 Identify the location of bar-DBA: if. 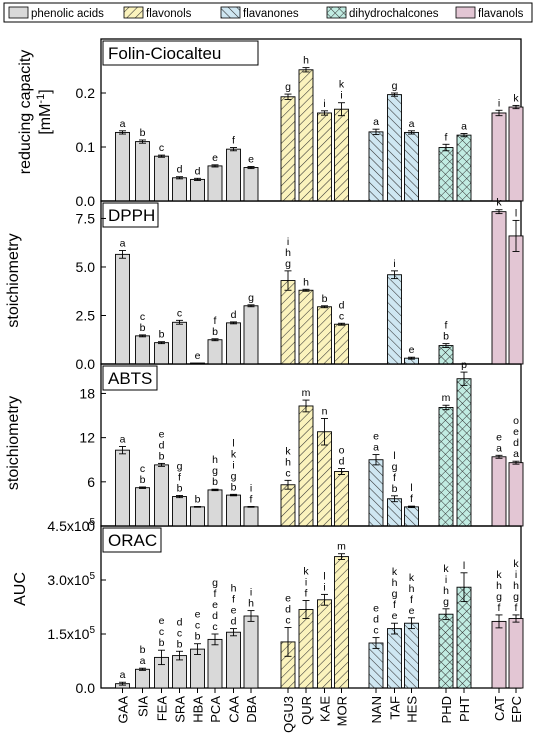
(251, 504).